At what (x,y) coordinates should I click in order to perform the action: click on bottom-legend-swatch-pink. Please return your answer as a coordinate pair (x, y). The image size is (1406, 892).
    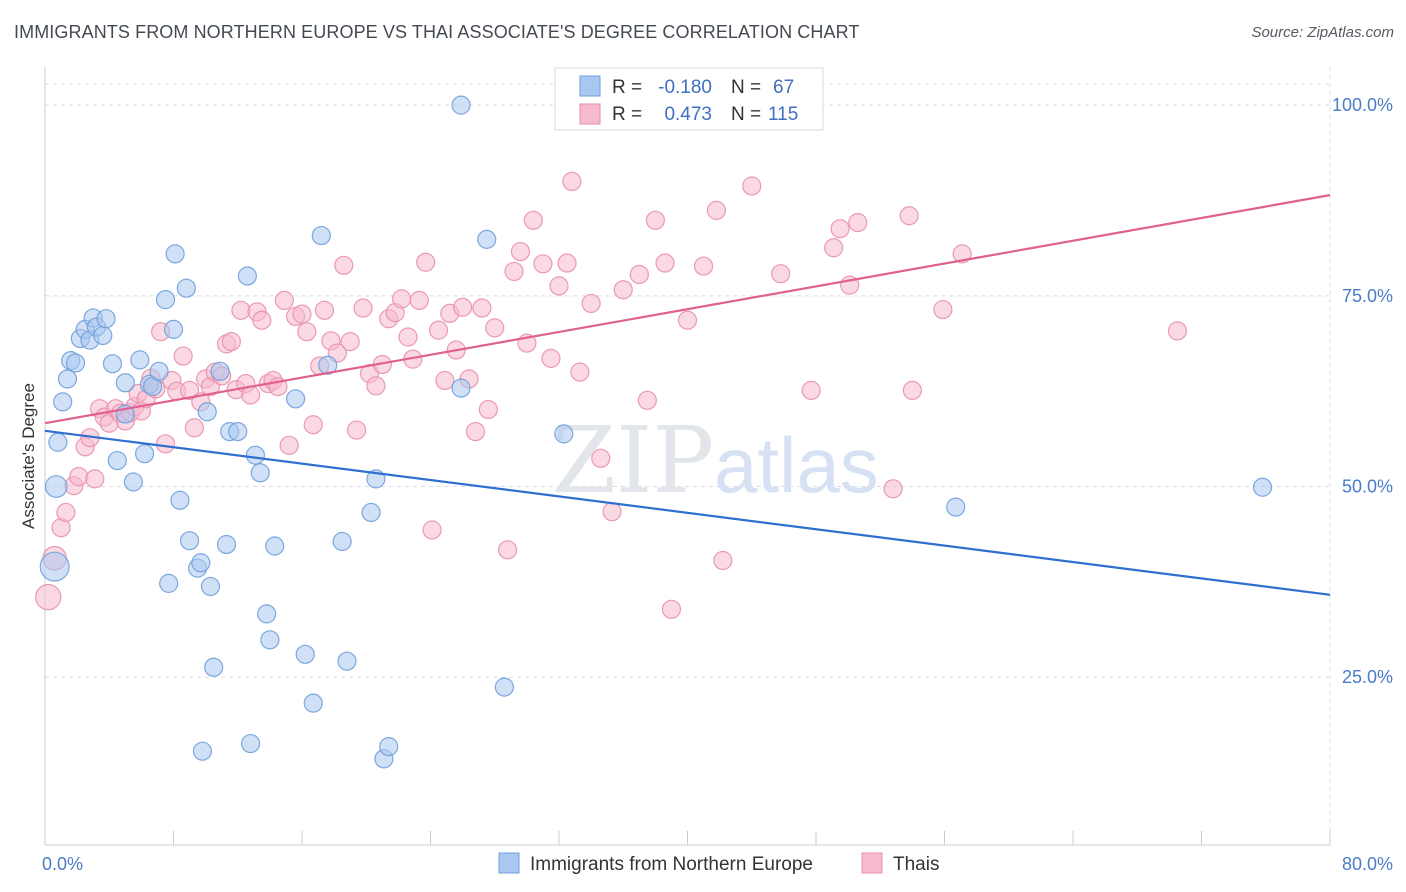
    Looking at the image, I should click on (872, 863).